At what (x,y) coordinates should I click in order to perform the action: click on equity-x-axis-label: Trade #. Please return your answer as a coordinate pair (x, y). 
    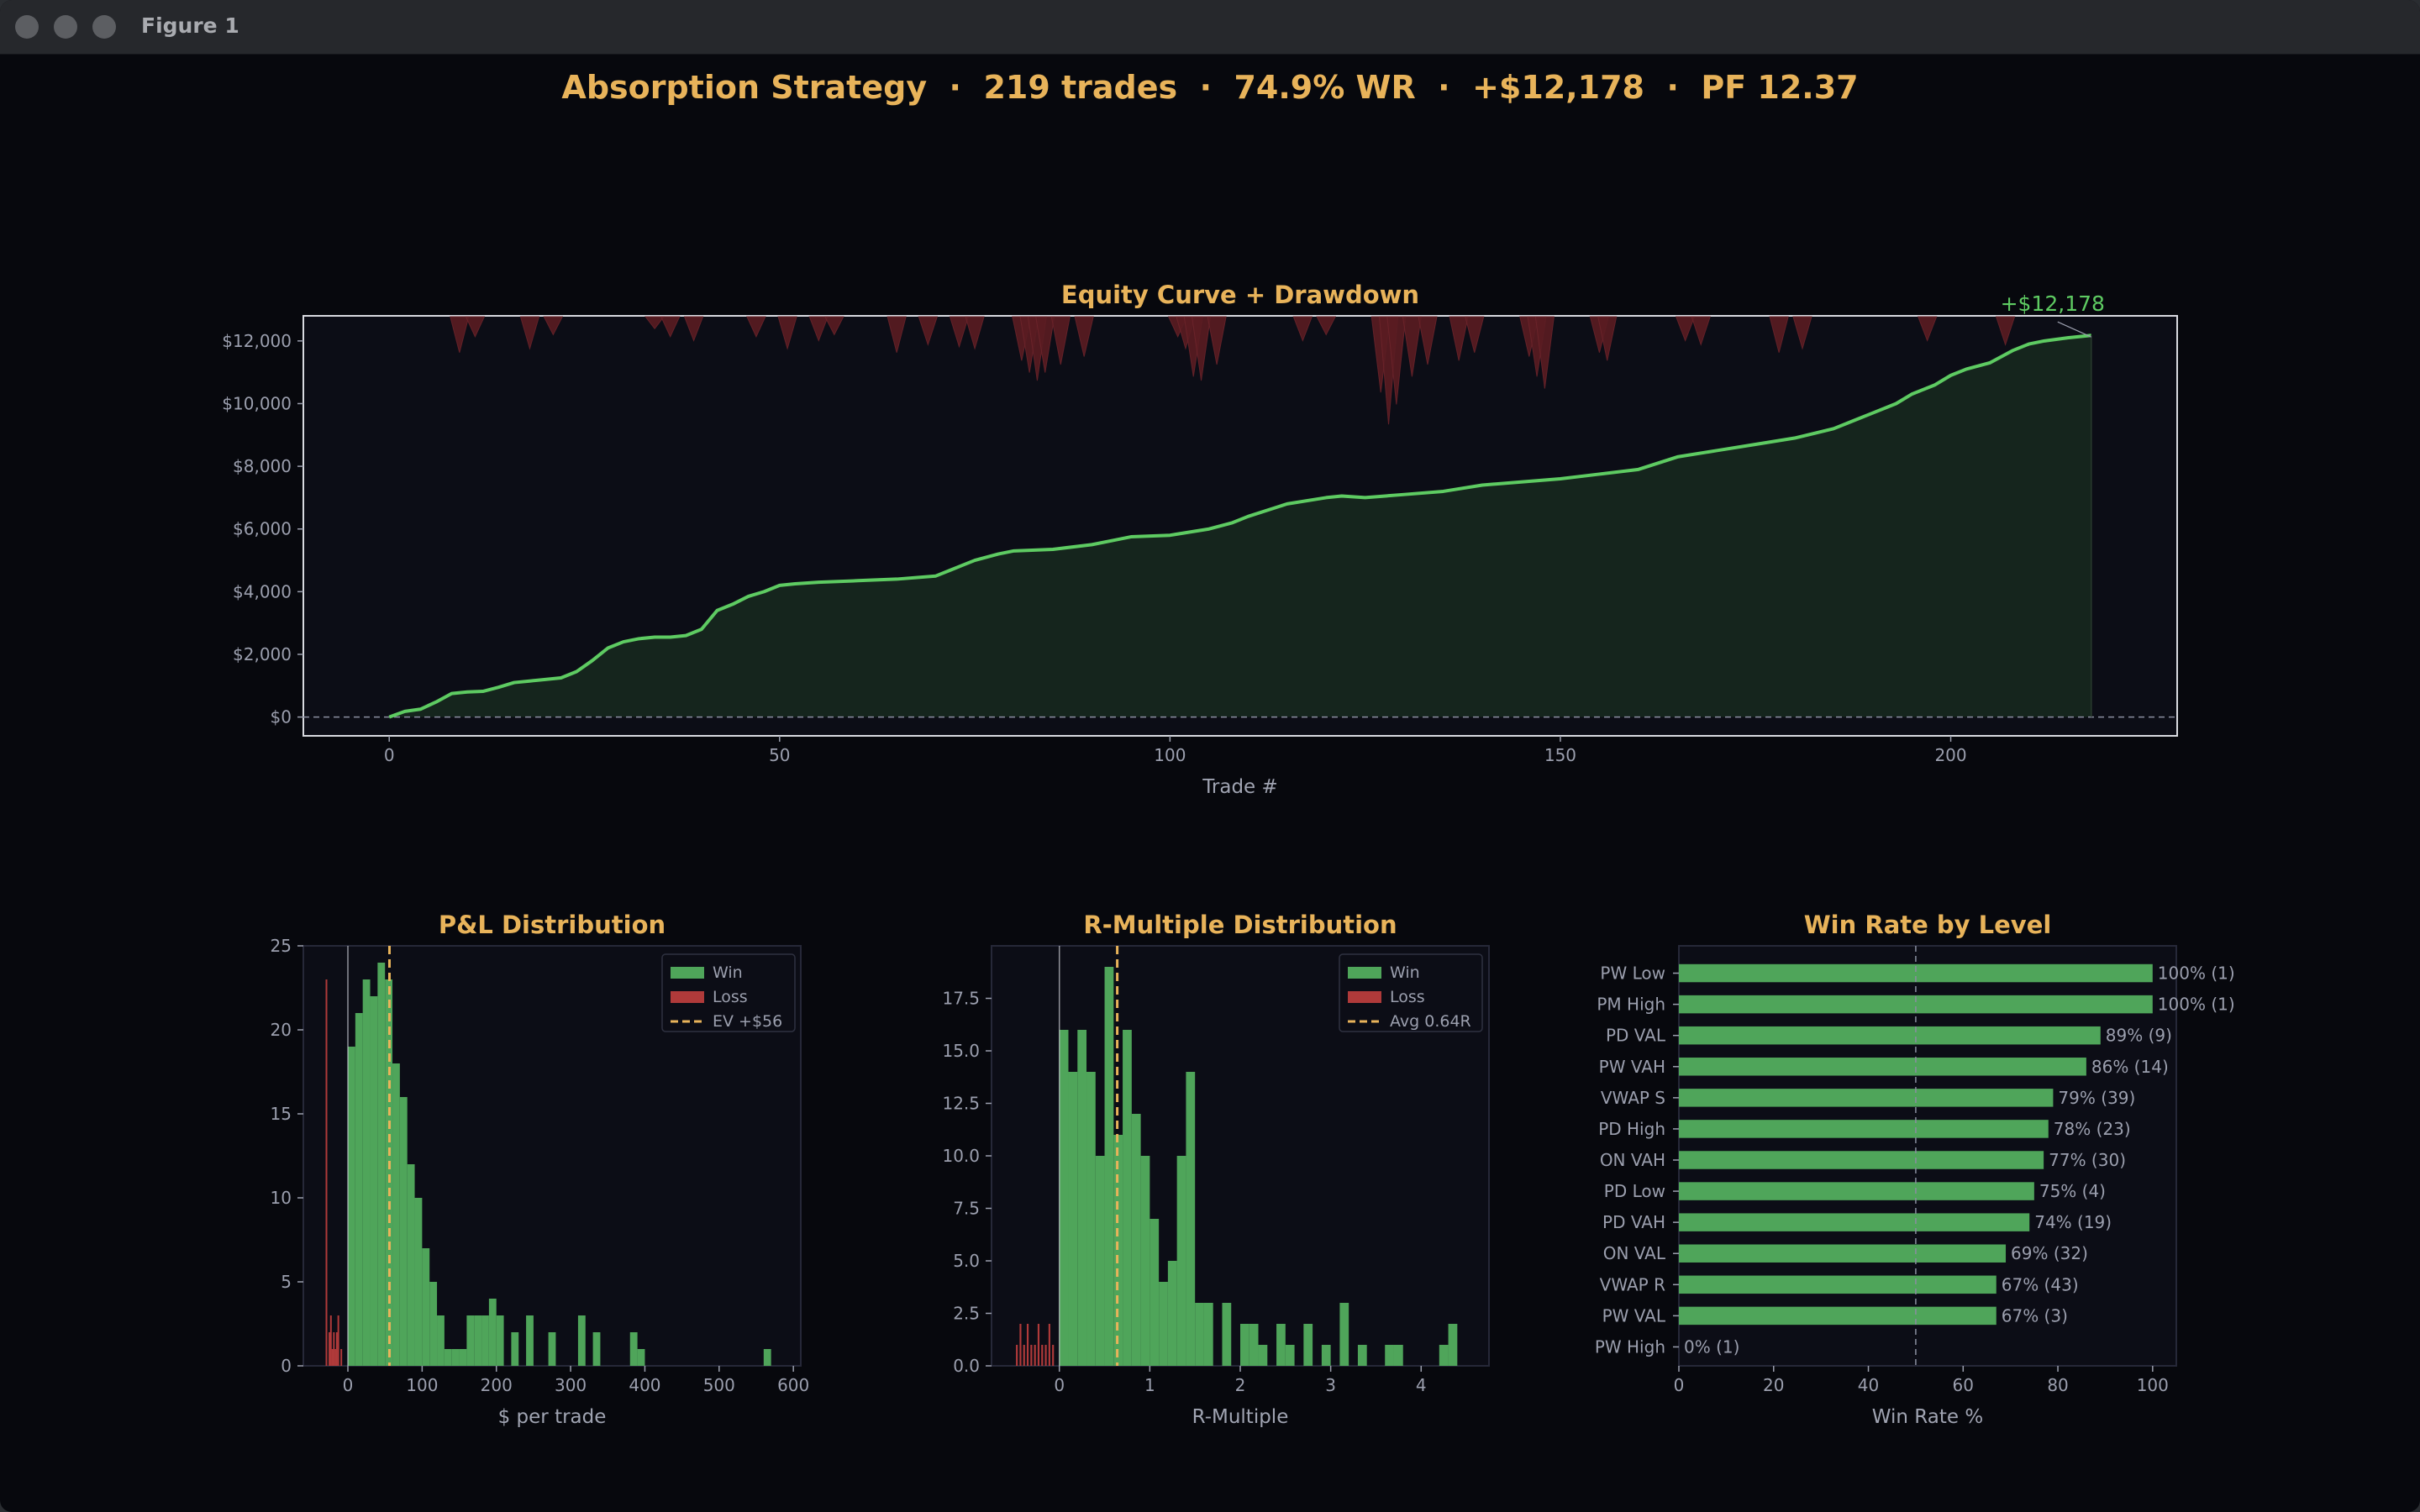
    Looking at the image, I should click on (1240, 787).